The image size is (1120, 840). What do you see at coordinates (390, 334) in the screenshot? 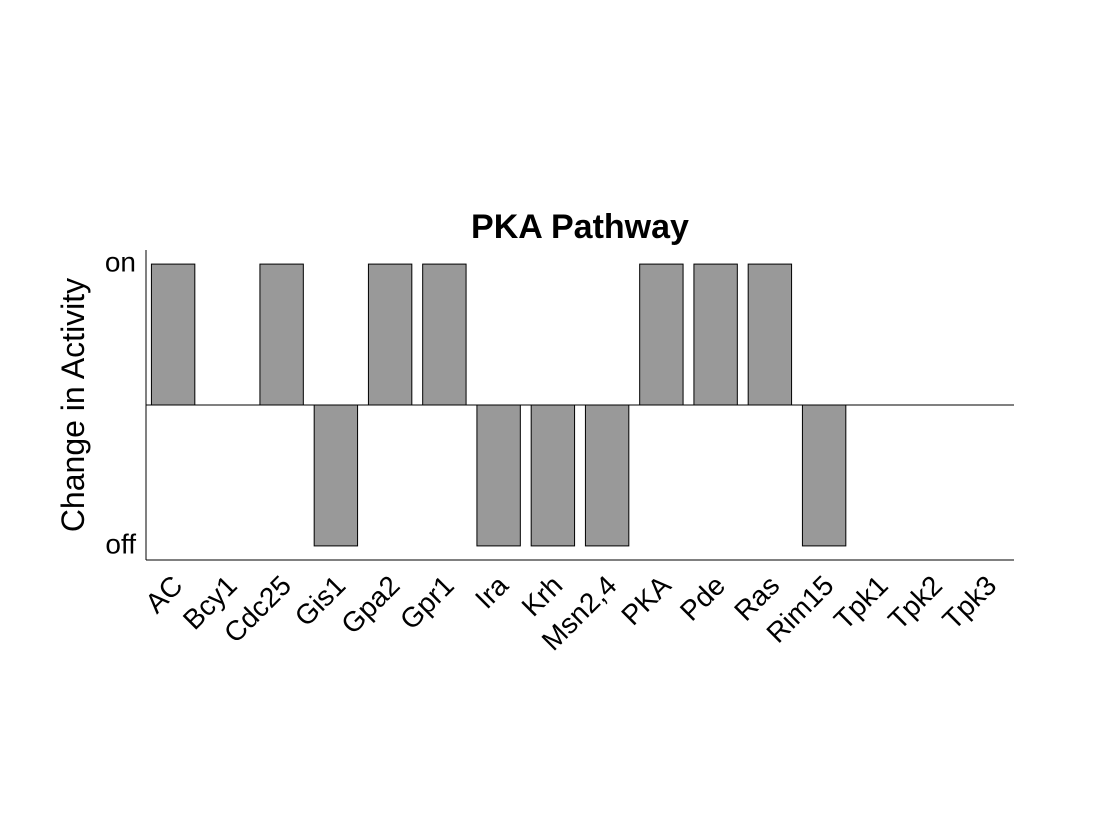
I see `bar-gpa2` at bounding box center [390, 334].